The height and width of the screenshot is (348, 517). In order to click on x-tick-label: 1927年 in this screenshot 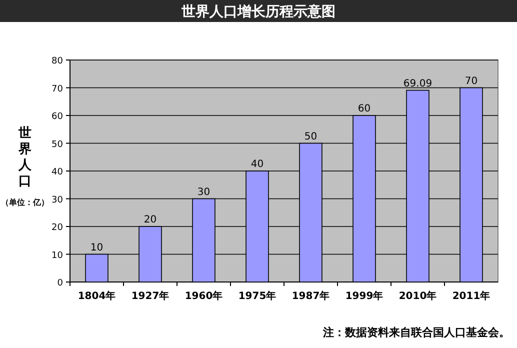, I will do `click(150, 296)`.